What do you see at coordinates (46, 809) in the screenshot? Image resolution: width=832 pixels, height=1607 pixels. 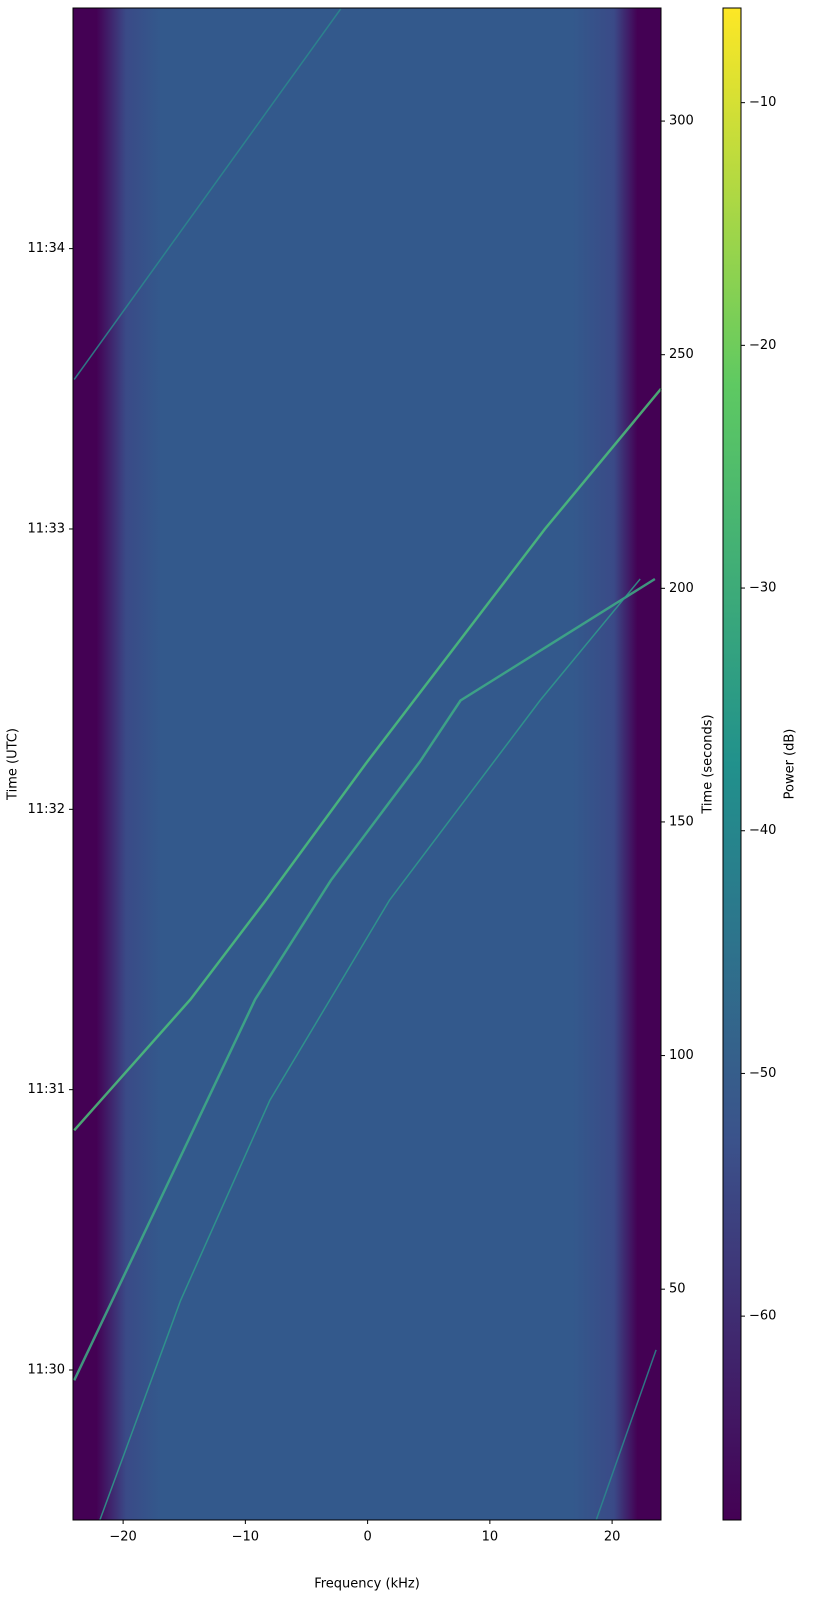 I see `y-tick-label: 11:32` at bounding box center [46, 809].